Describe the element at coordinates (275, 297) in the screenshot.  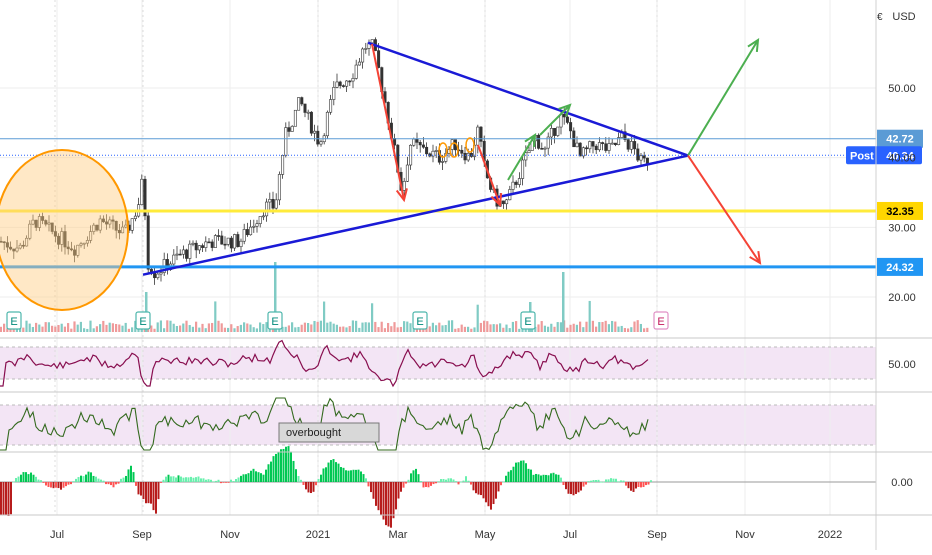
I see `volume-spike` at that location.